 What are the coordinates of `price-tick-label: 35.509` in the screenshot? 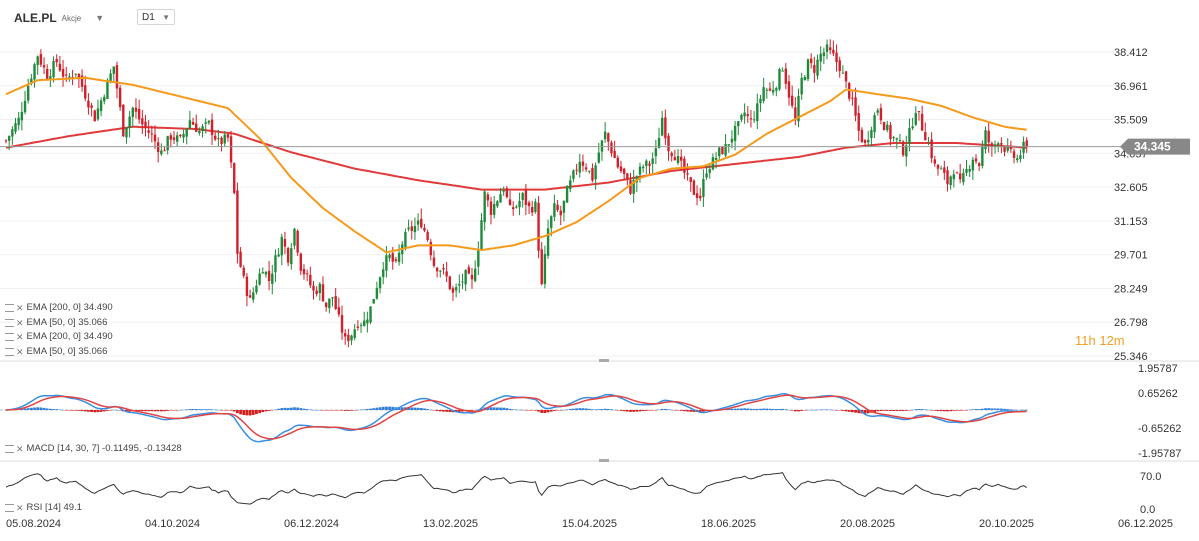 It's located at (1131, 121).